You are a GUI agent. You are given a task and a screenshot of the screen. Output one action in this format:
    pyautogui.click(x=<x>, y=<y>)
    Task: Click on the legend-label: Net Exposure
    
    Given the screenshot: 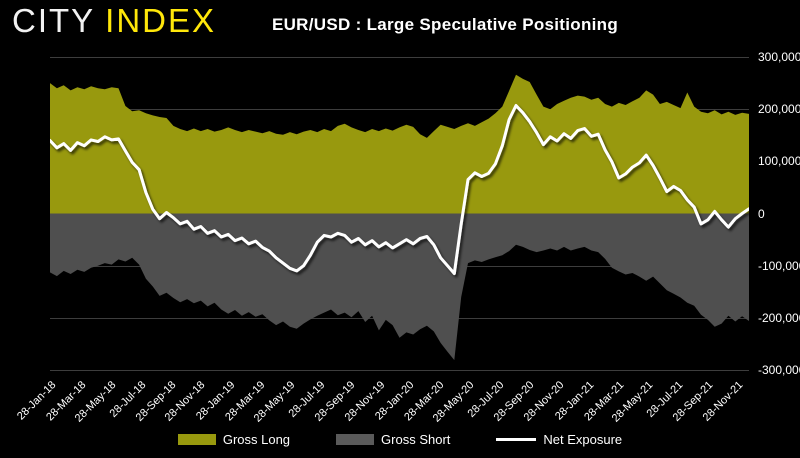 What is the action you would take?
    pyautogui.click(x=583, y=439)
    